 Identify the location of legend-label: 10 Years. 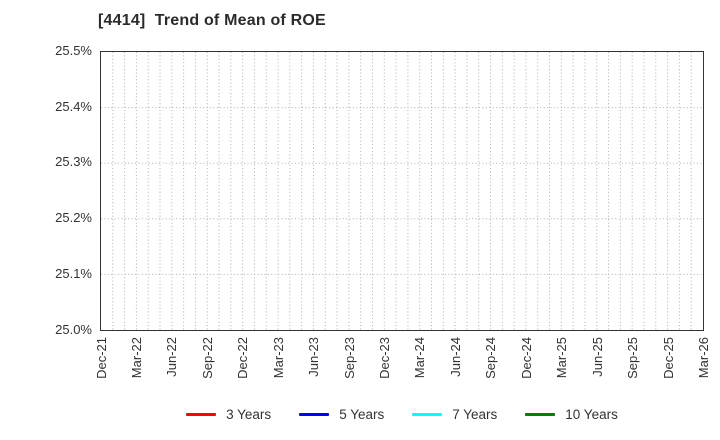
(591, 414).